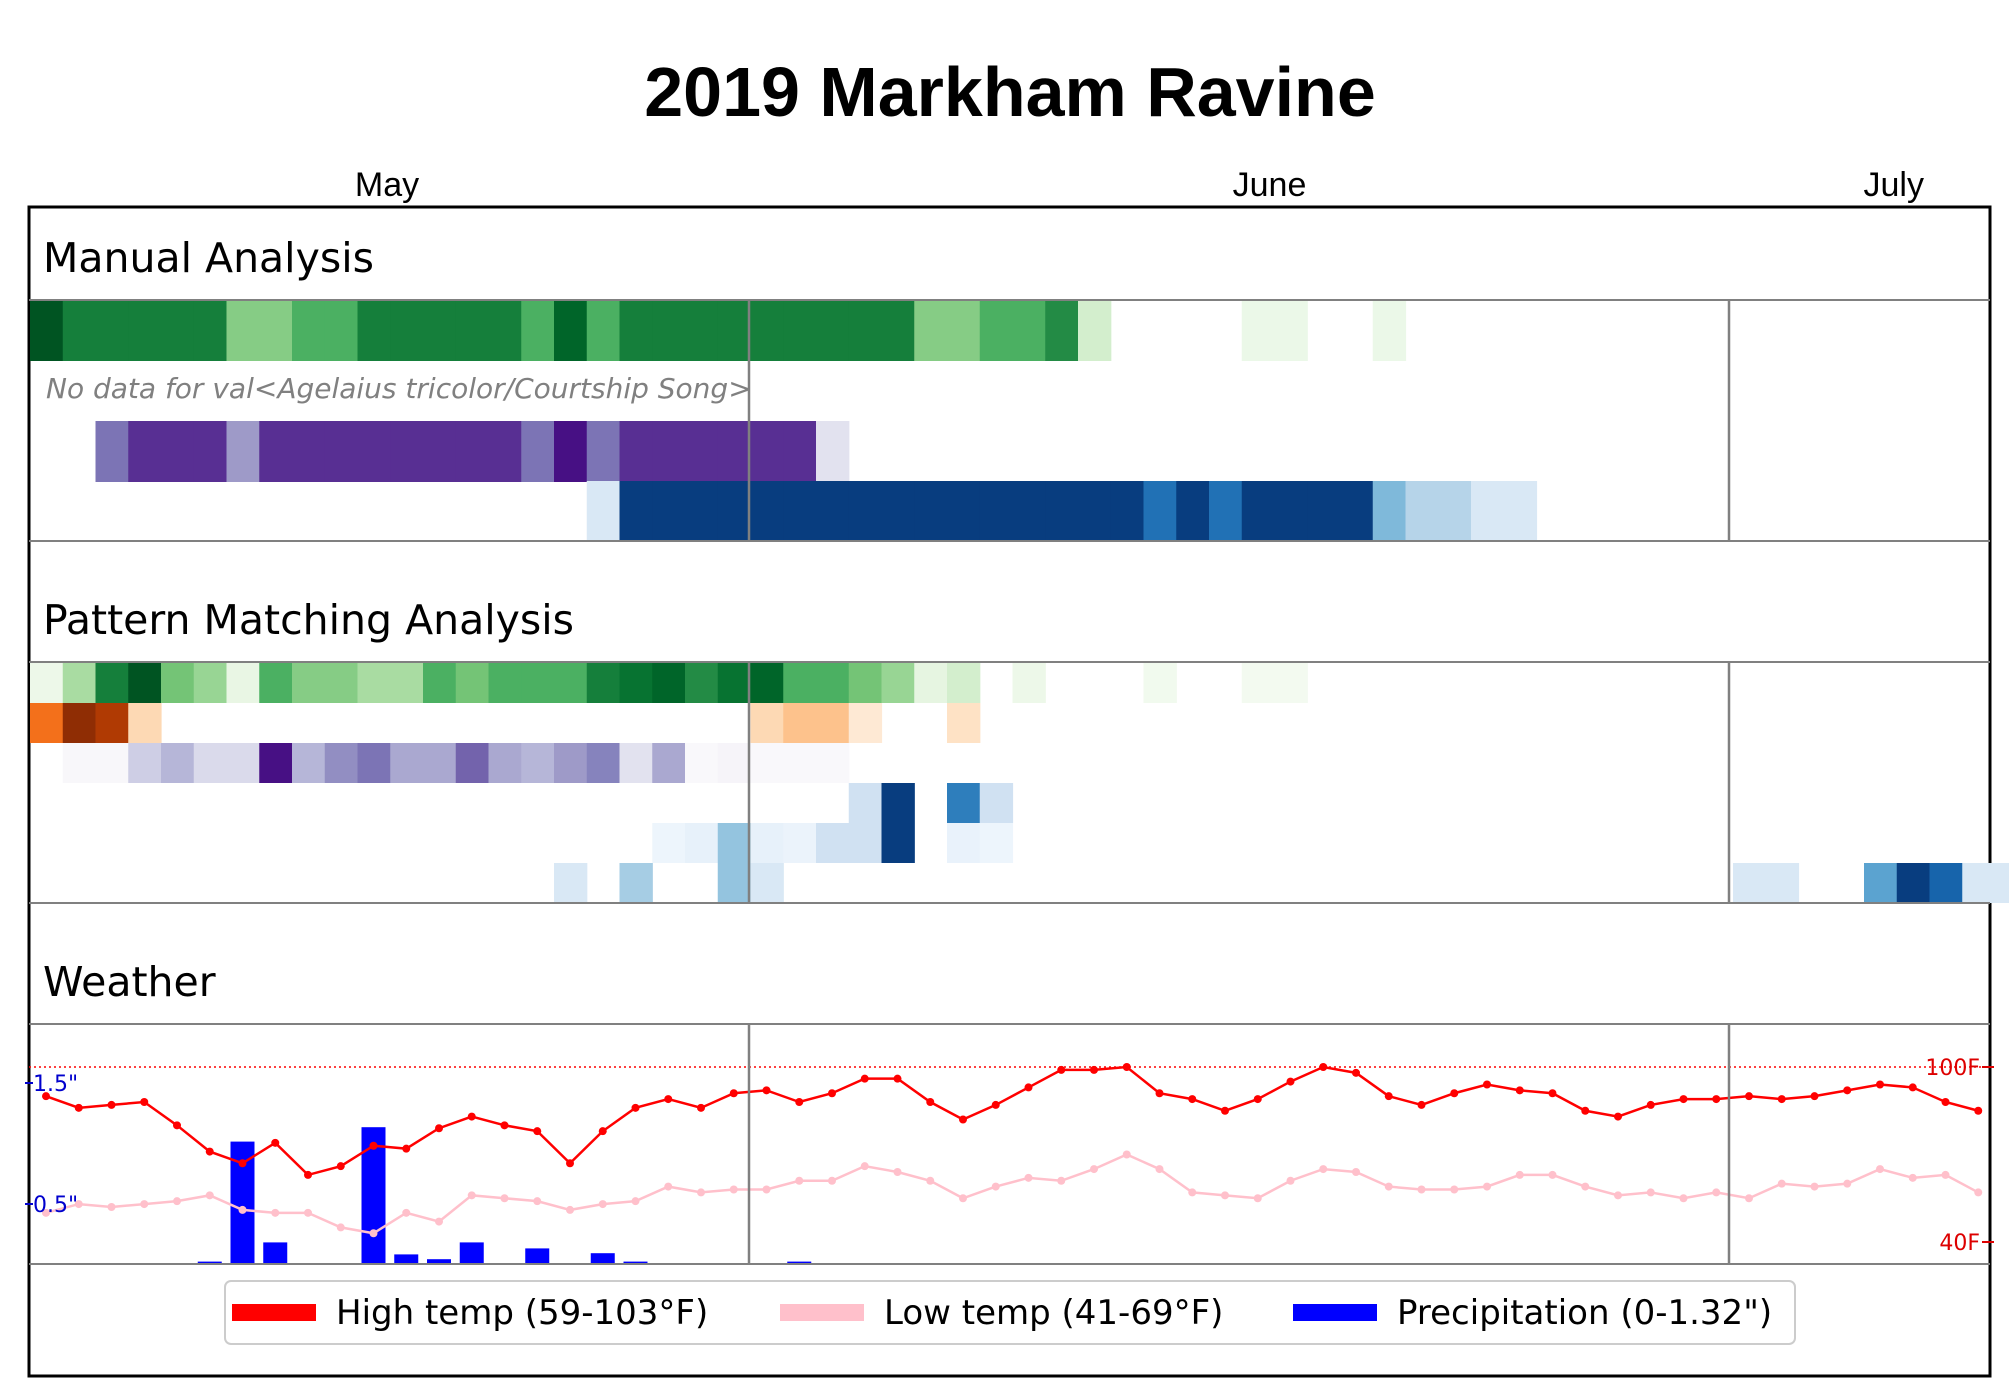 The image size is (2009, 1392). I want to click on month-label-june: June, so click(1270, 185).